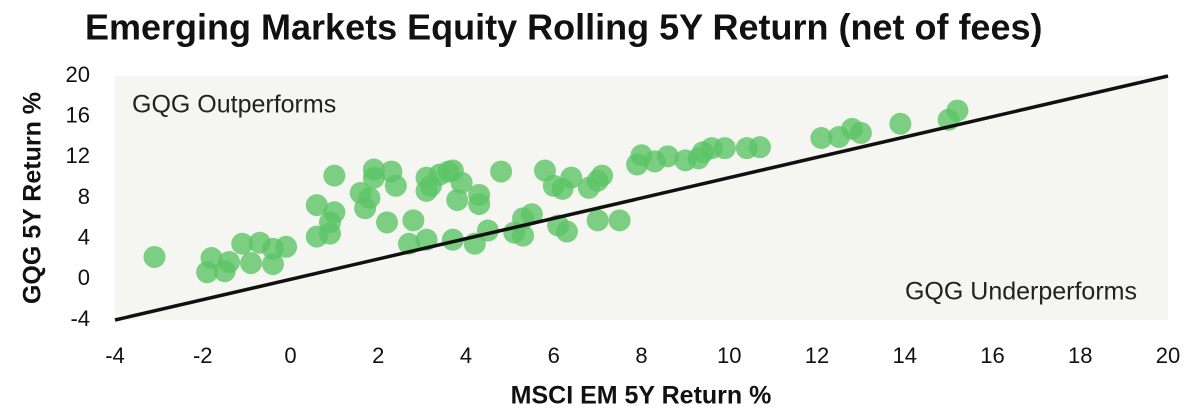 The height and width of the screenshot is (410, 1191). Describe the element at coordinates (84, 236) in the screenshot. I see `y-tick-label: 4` at that location.